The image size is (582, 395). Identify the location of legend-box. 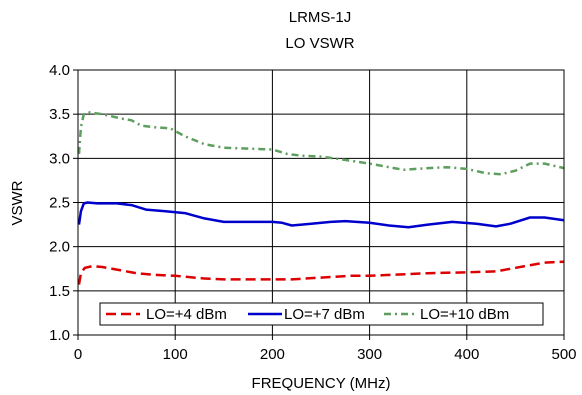
(321, 314).